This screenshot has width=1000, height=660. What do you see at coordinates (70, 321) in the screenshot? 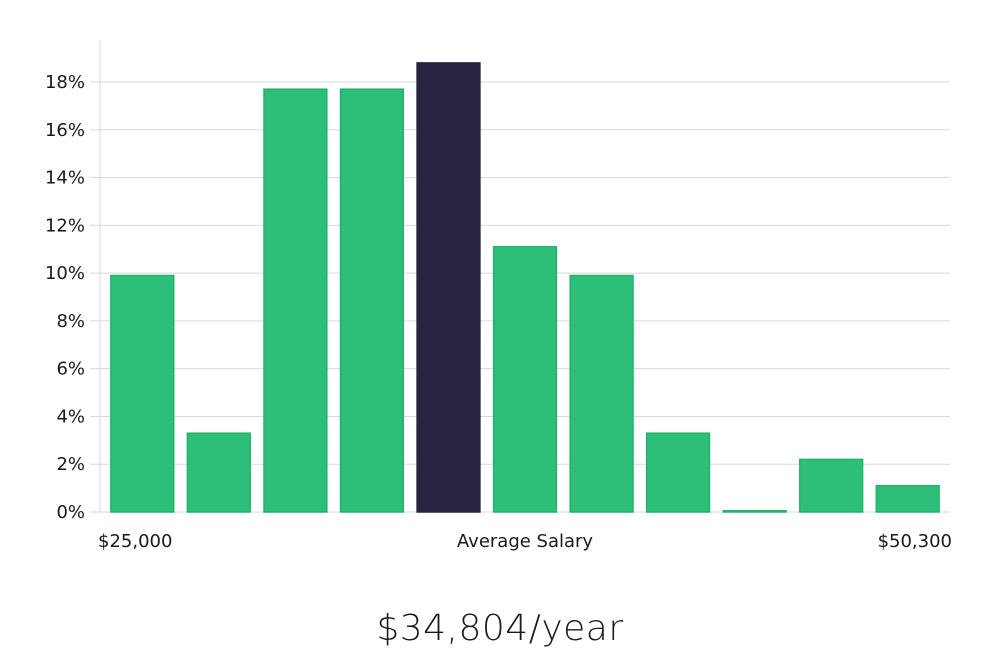
I see `y-tick-label: 8%` at bounding box center [70, 321].